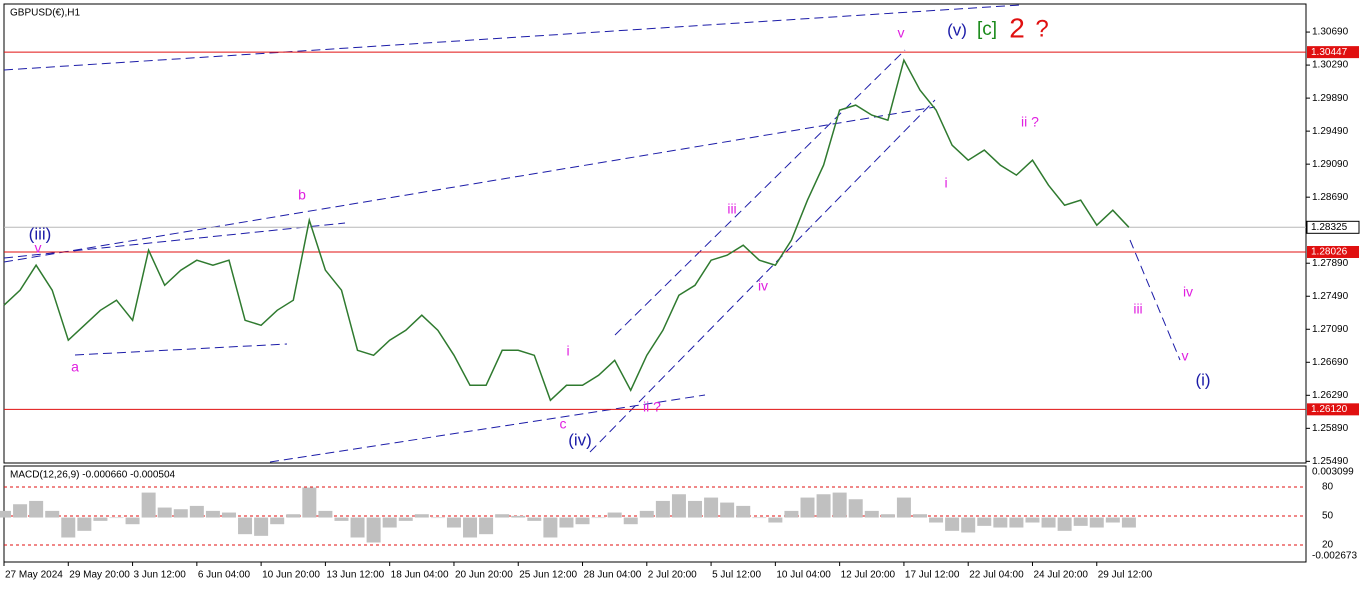 This screenshot has height=593, width=1366. Describe the element at coordinates (1330, 197) in the screenshot. I see `y-tick-label: 1.28690` at that location.